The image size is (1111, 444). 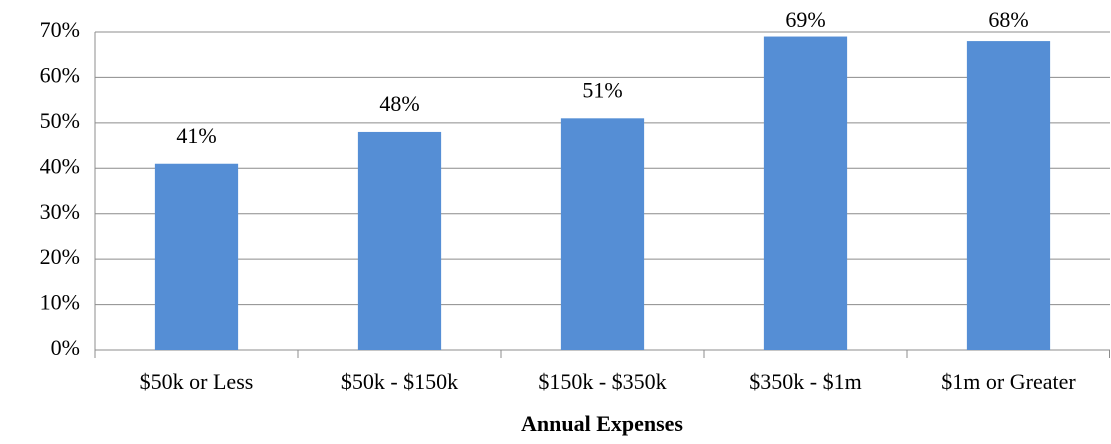 What do you see at coordinates (602, 423) in the screenshot?
I see `x-axis-title: Annual Expenses` at bounding box center [602, 423].